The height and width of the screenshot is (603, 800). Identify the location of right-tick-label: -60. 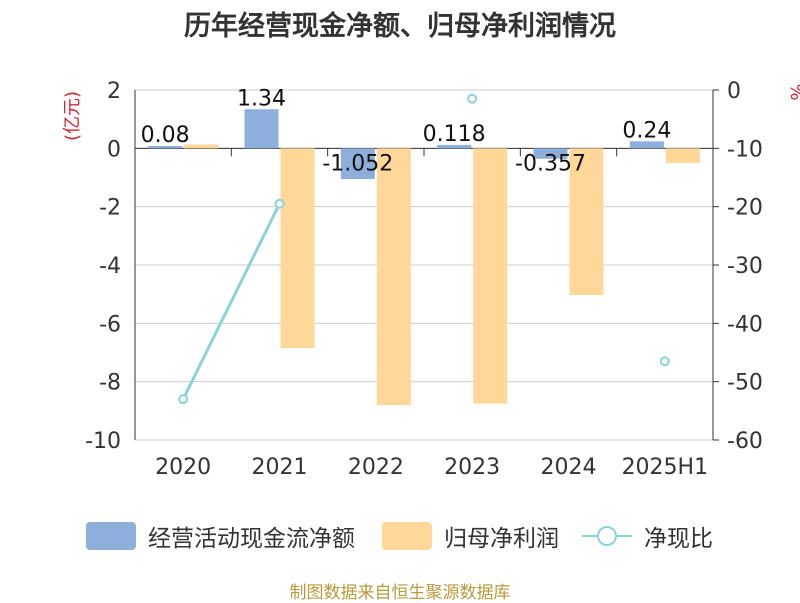
(745, 441).